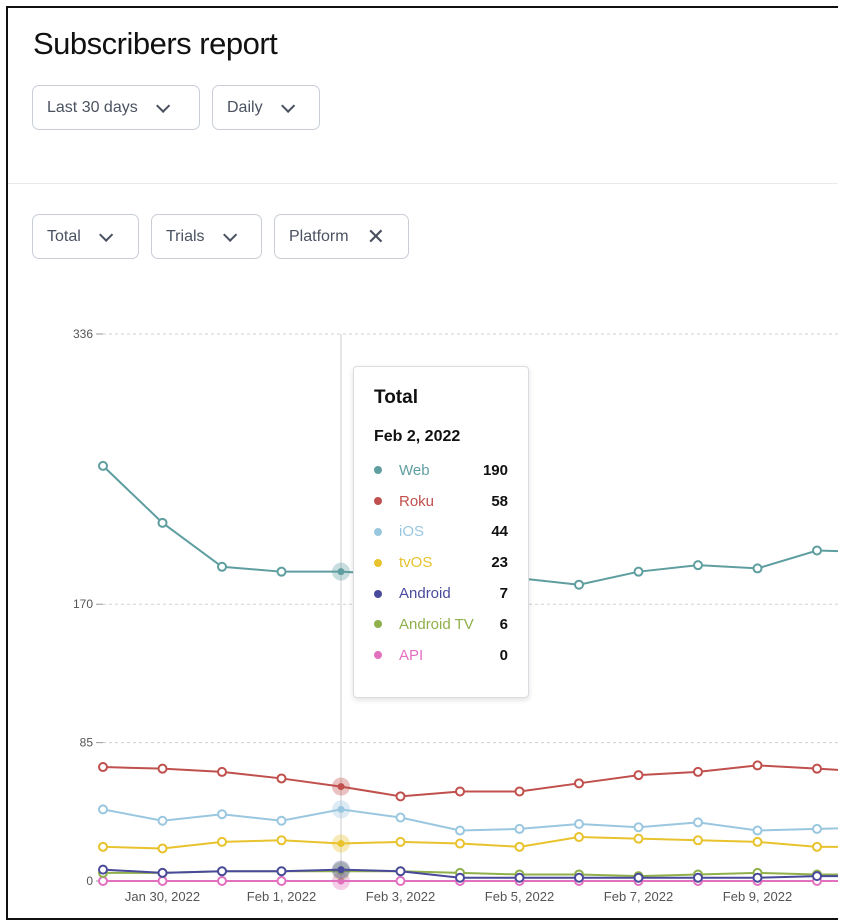 The image size is (842, 924). Describe the element at coordinates (185, 236) in the screenshot. I see `type-label: Trials` at that location.